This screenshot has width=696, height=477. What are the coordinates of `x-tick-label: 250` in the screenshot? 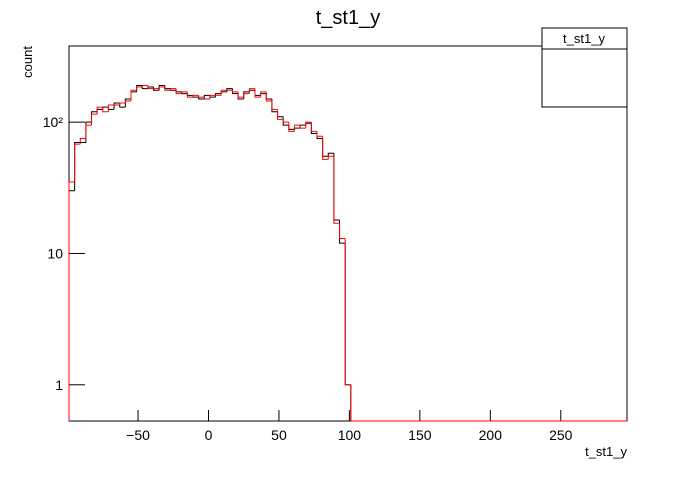 It's located at (561, 435).